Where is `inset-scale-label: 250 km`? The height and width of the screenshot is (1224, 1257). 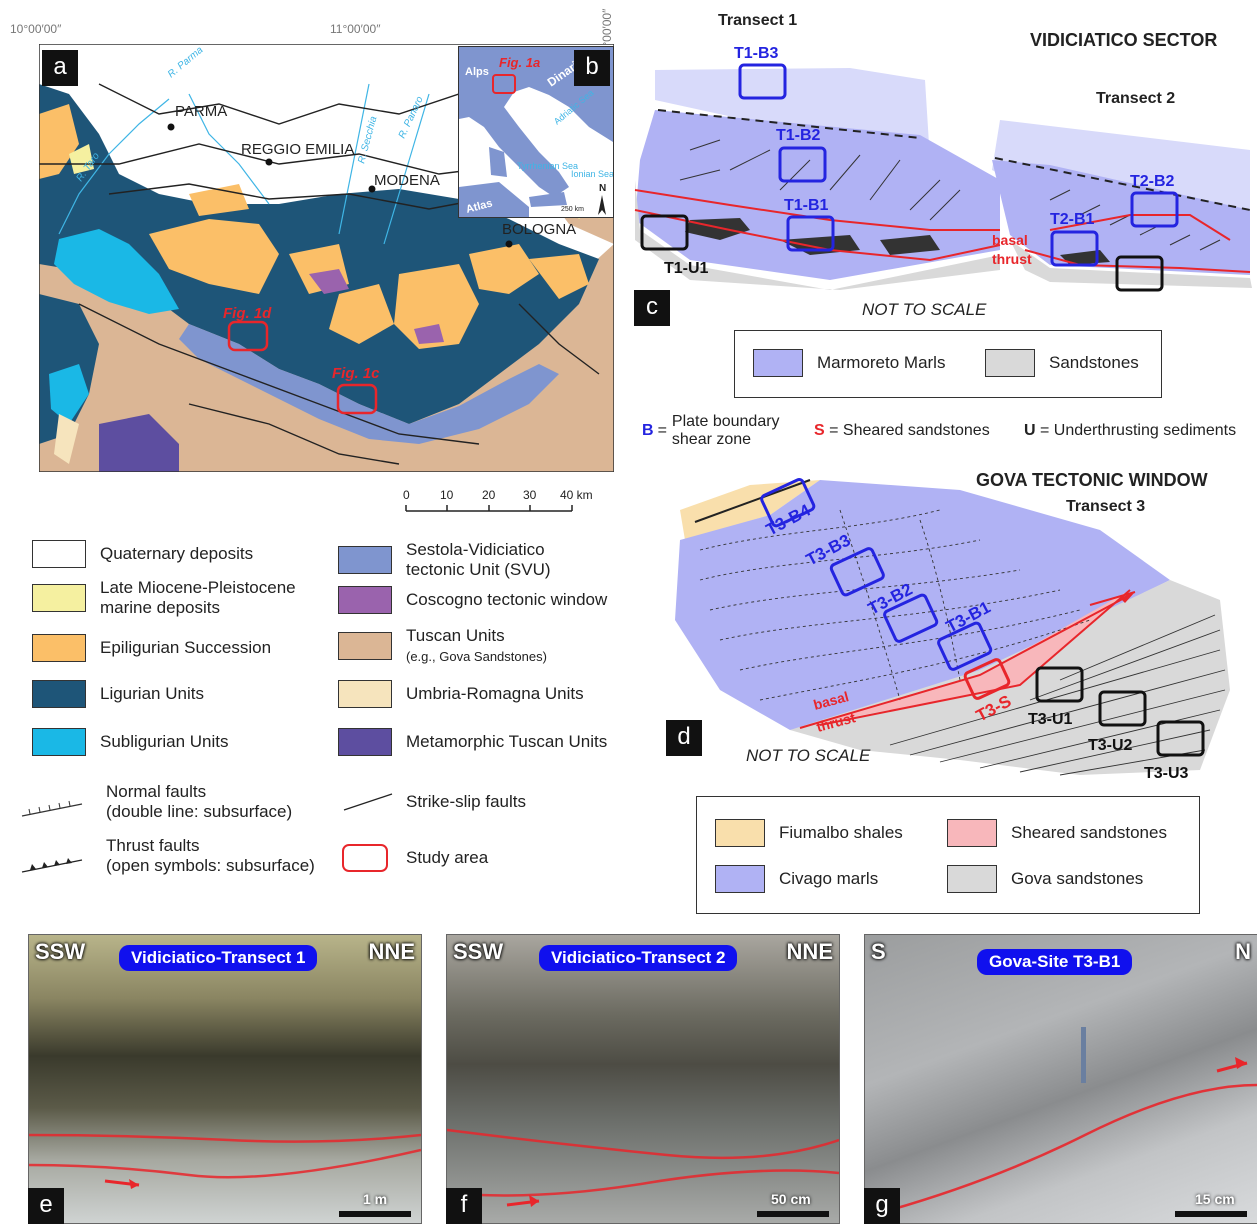 inset-scale-label: 250 km is located at coordinates (572, 209).